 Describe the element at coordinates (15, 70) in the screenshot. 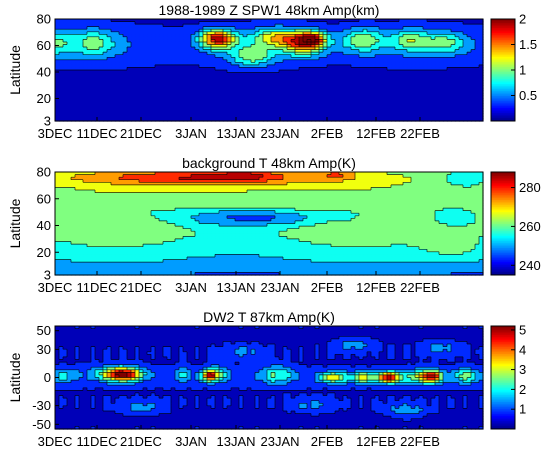

I see `y-axis-label: Latitude` at that location.